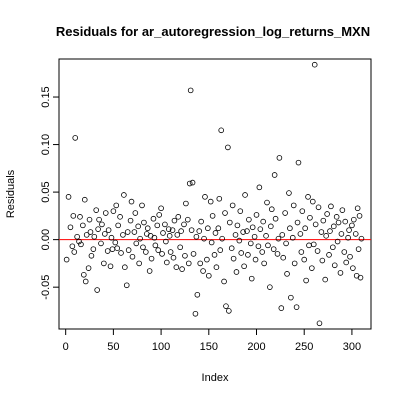 The width and height of the screenshot is (400, 400). I want to click on x-tick-label: 200, so click(256, 347).